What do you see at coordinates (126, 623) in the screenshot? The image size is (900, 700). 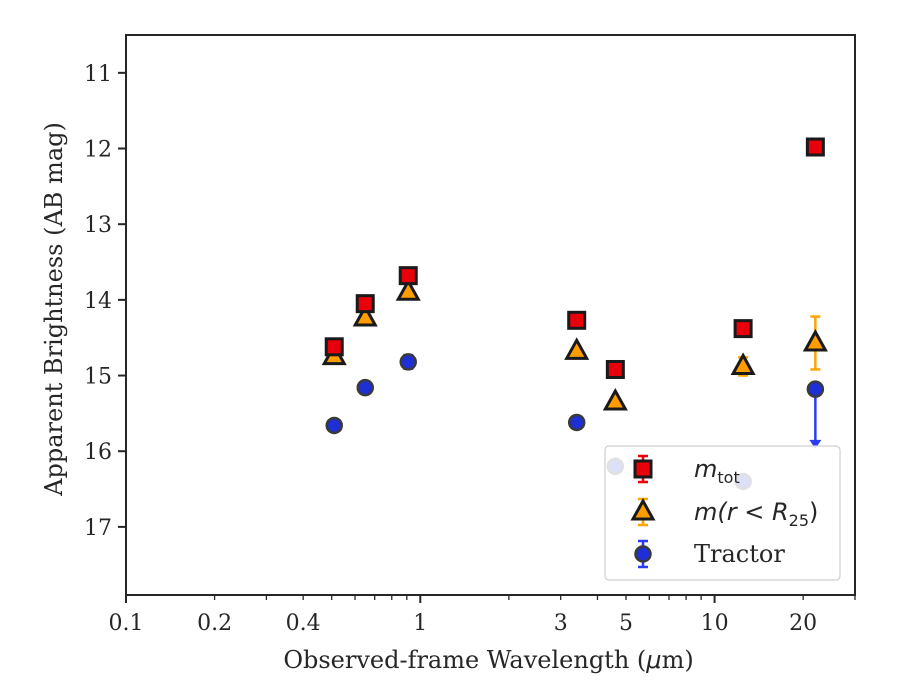 I see `x-tick-label: 0.1` at bounding box center [126, 623].